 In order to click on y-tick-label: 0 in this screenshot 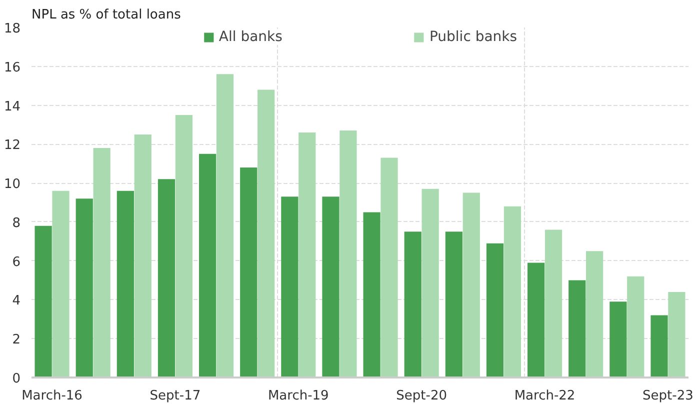, I will do `click(16, 379)`.